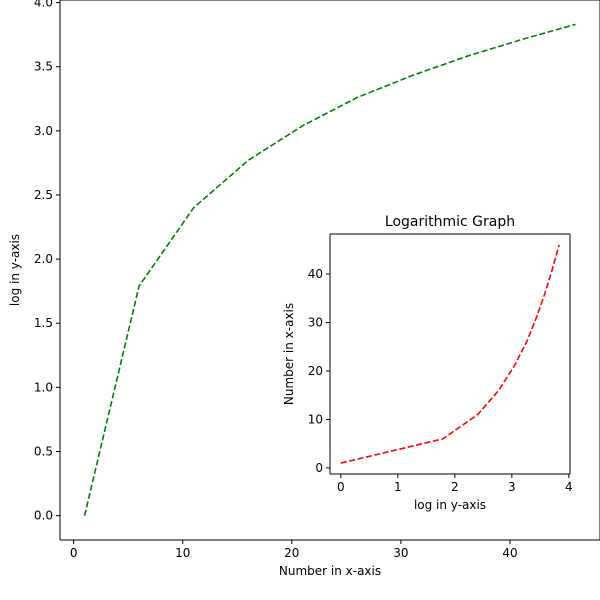 The width and height of the screenshot is (600, 600). Describe the element at coordinates (291, 553) in the screenshot. I see `main-x-tick-label: 20` at that location.